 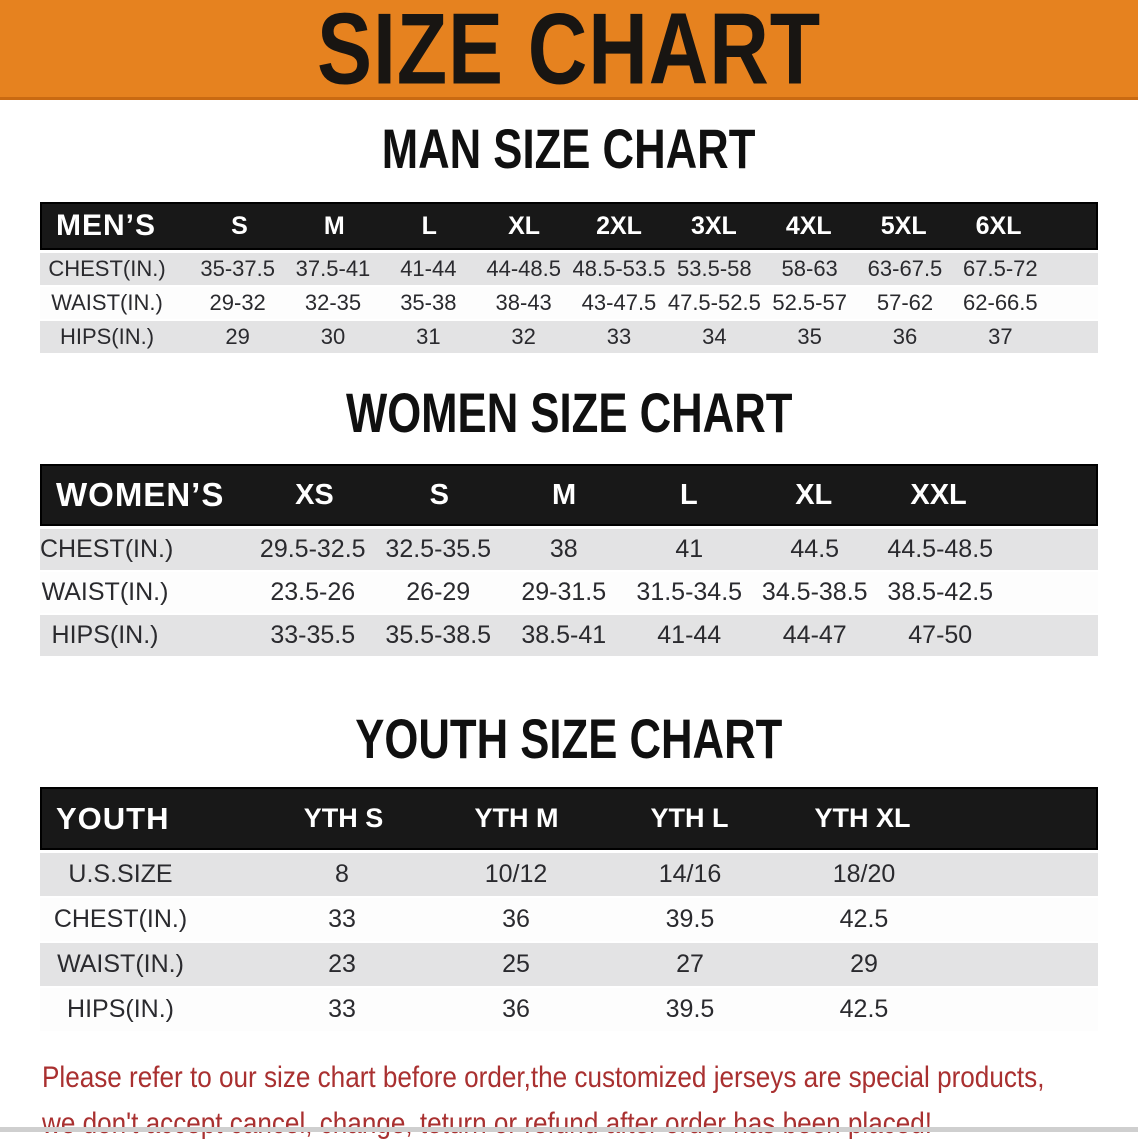 I want to click on size-cell: 8, so click(x=342, y=874).